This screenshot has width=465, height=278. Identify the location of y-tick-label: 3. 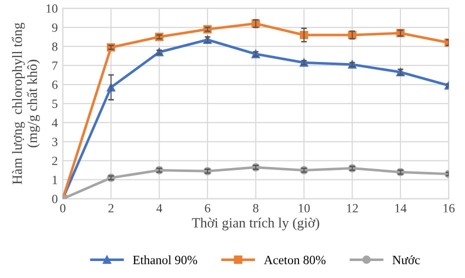
(55, 142).